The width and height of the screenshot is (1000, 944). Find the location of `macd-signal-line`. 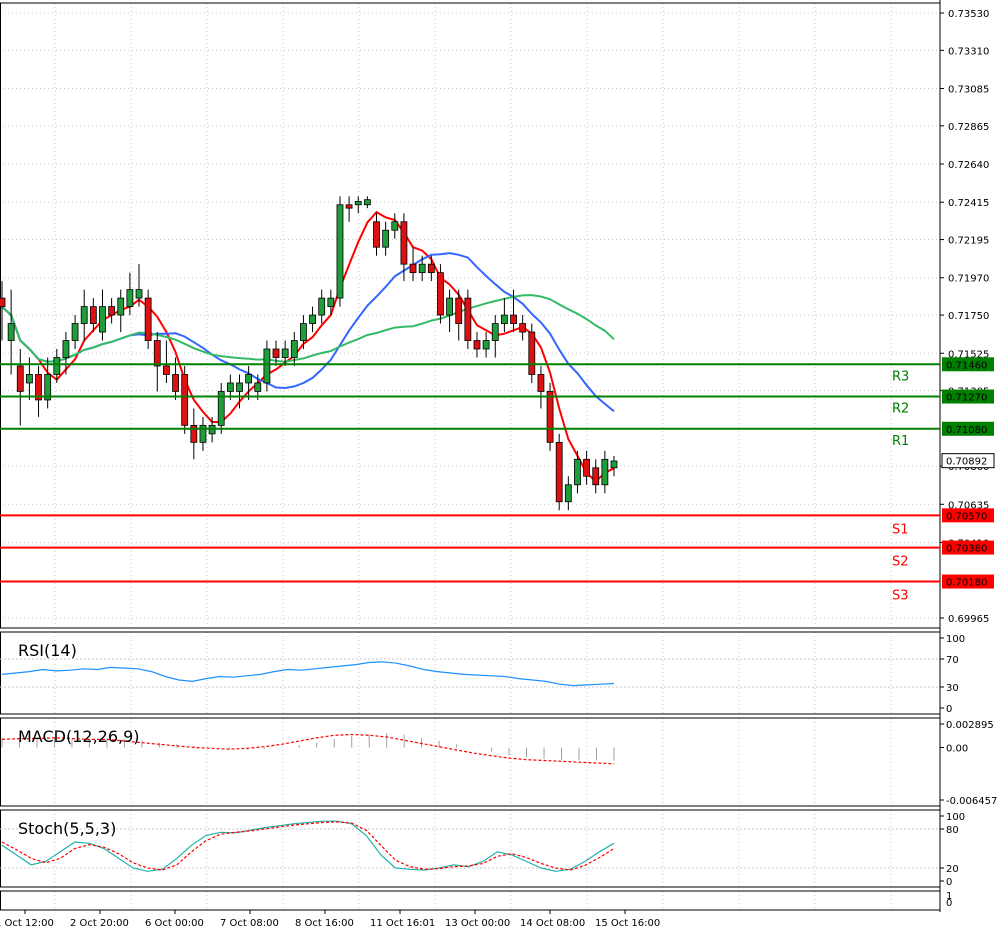

macd-signal-line is located at coordinates (308, 749).